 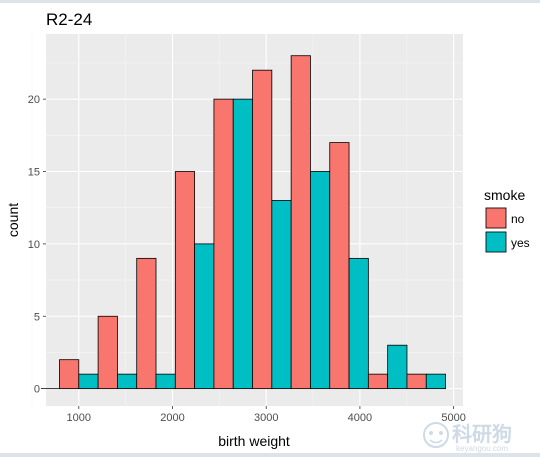 I want to click on y-tick-label: 5, so click(x=37, y=317).